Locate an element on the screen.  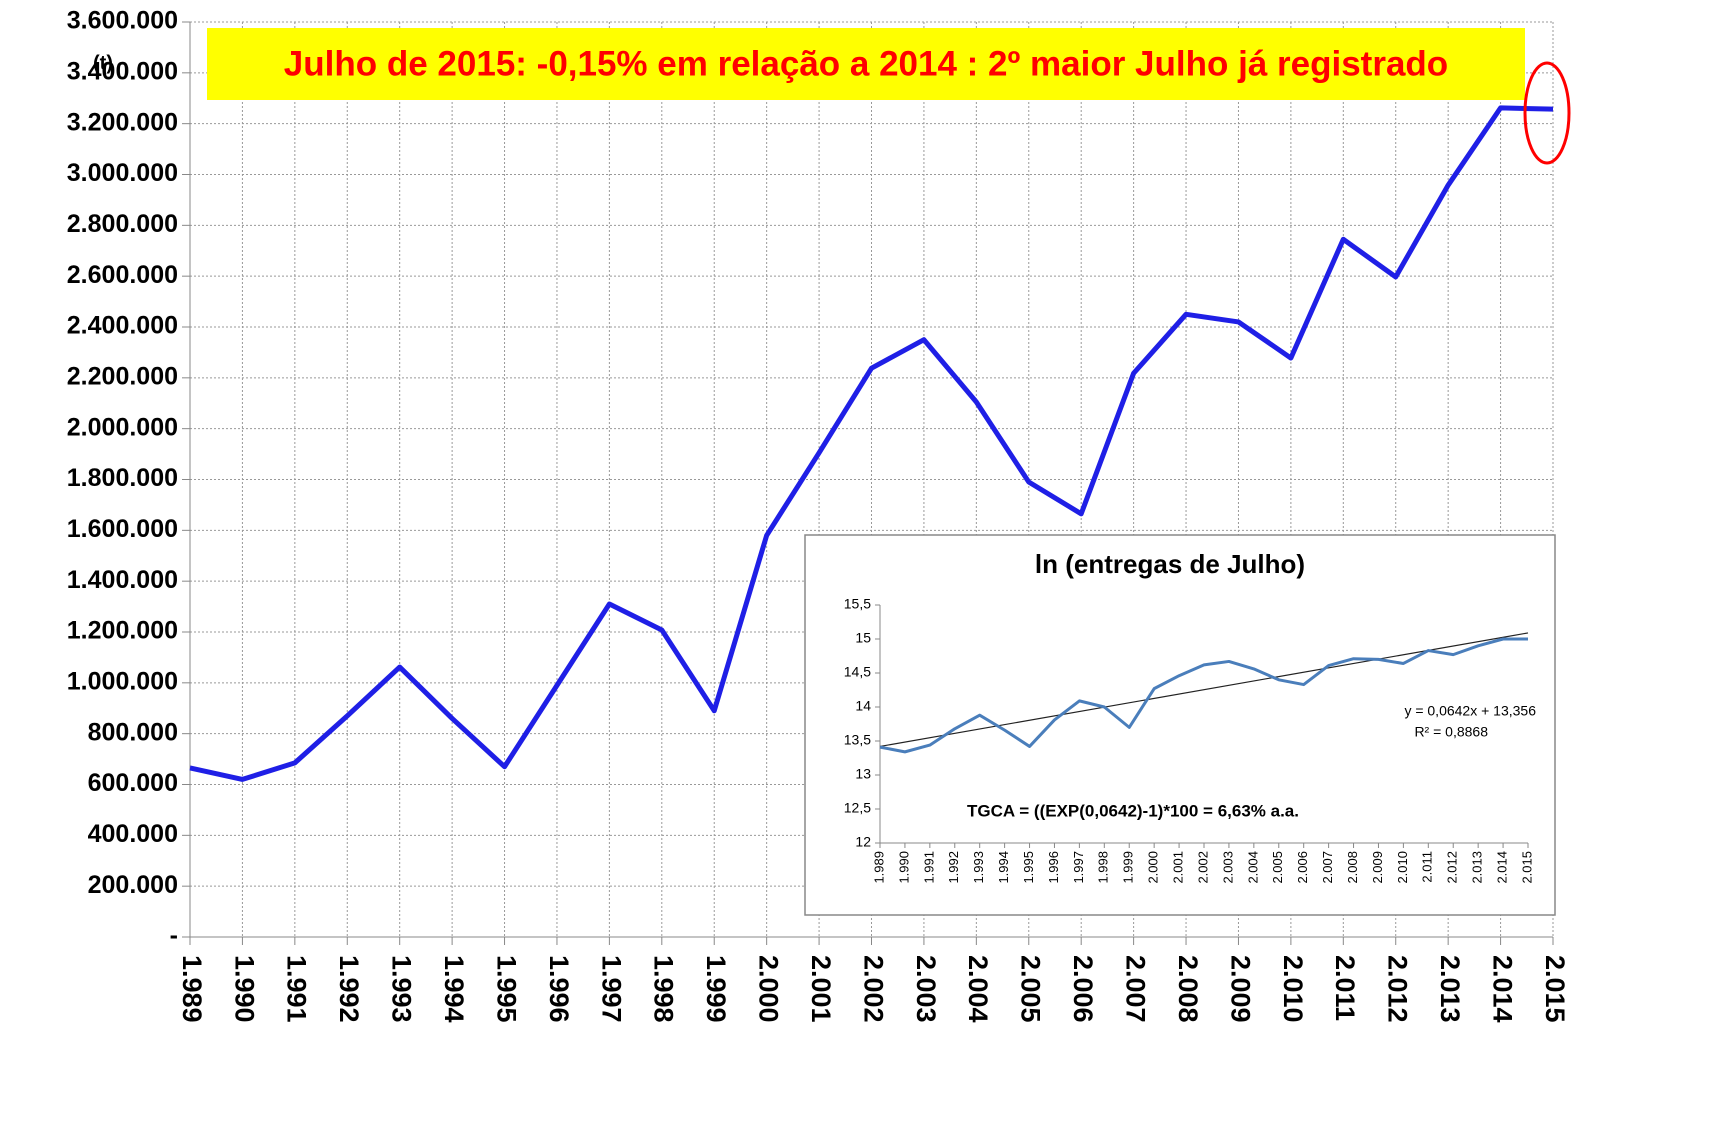
y-tick-label: 12,5 is located at coordinates (857, 808).